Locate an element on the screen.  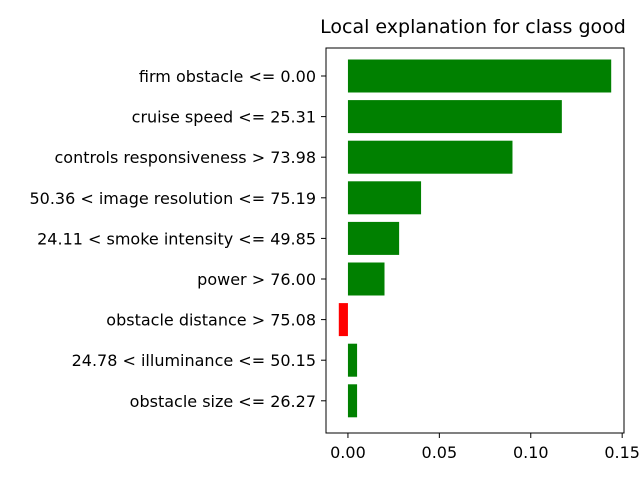
x-tick-label: 0.15 is located at coordinates (622, 452).